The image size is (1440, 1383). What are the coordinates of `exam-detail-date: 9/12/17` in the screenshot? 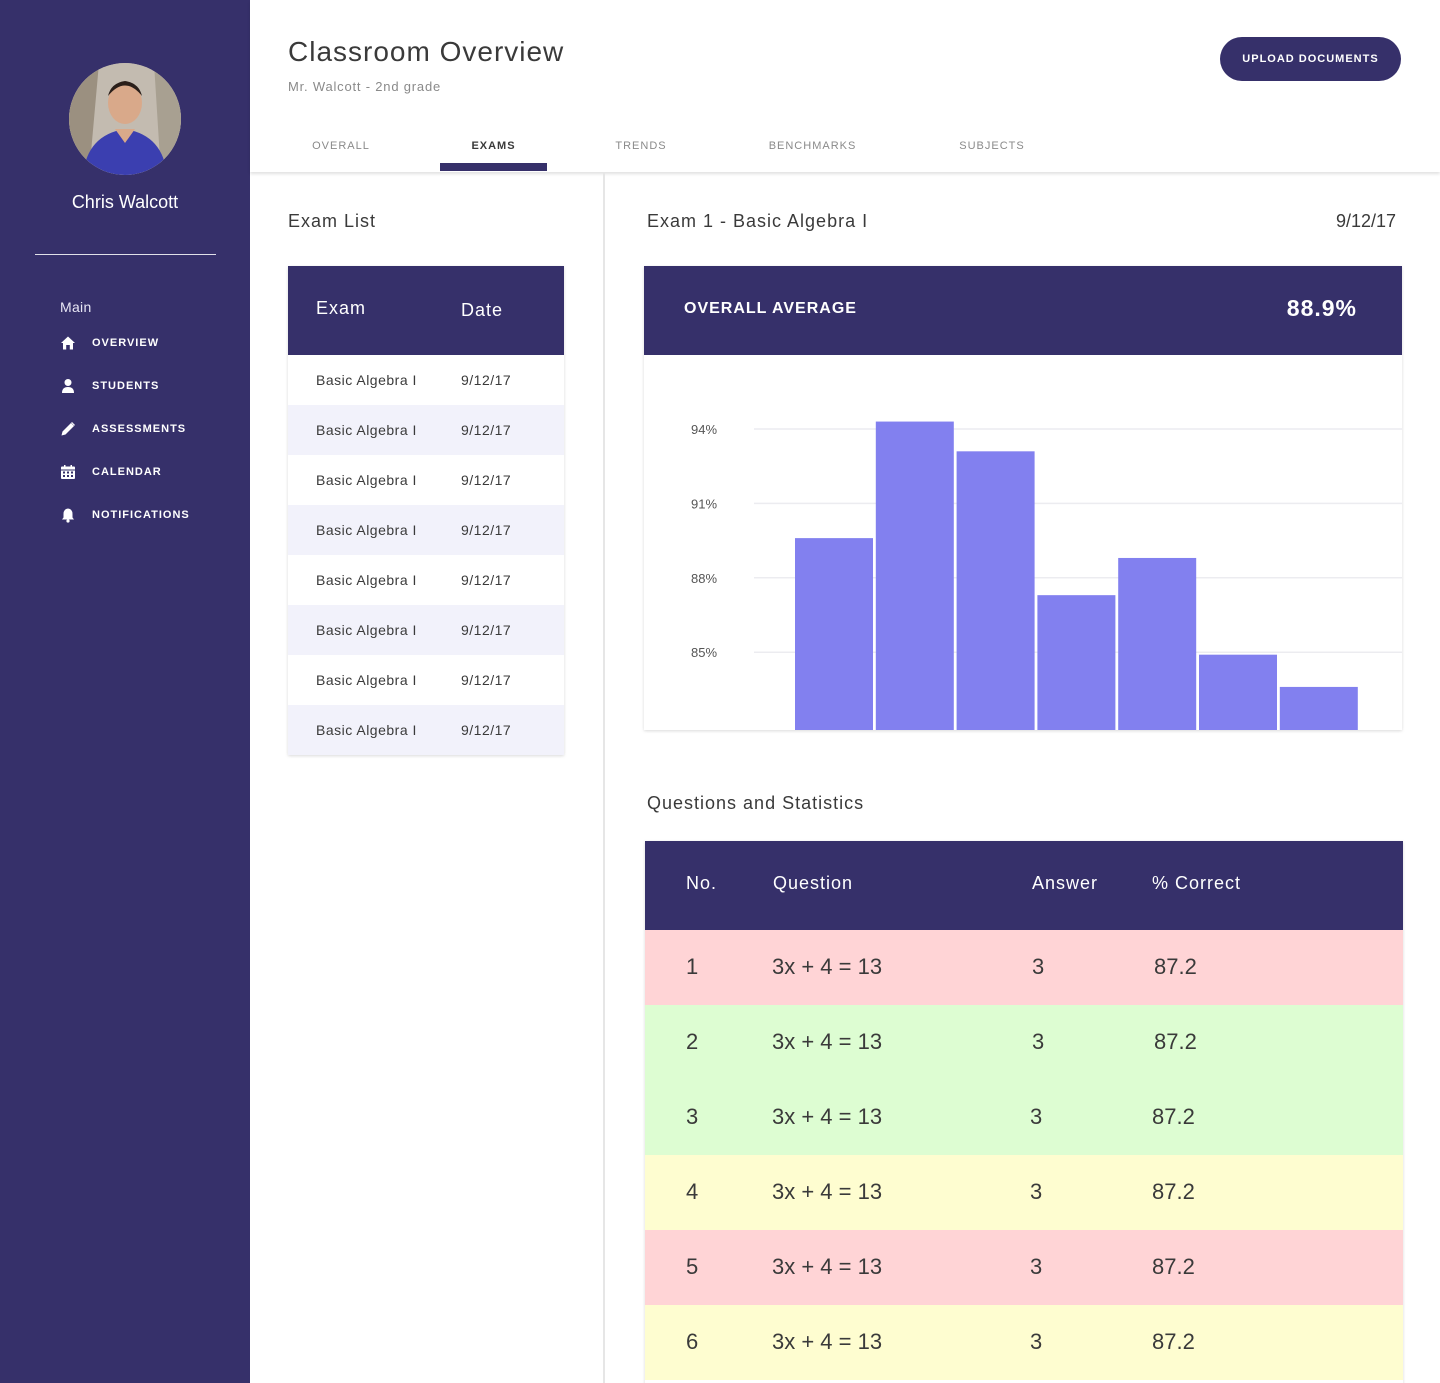 It's located at (1365, 221).